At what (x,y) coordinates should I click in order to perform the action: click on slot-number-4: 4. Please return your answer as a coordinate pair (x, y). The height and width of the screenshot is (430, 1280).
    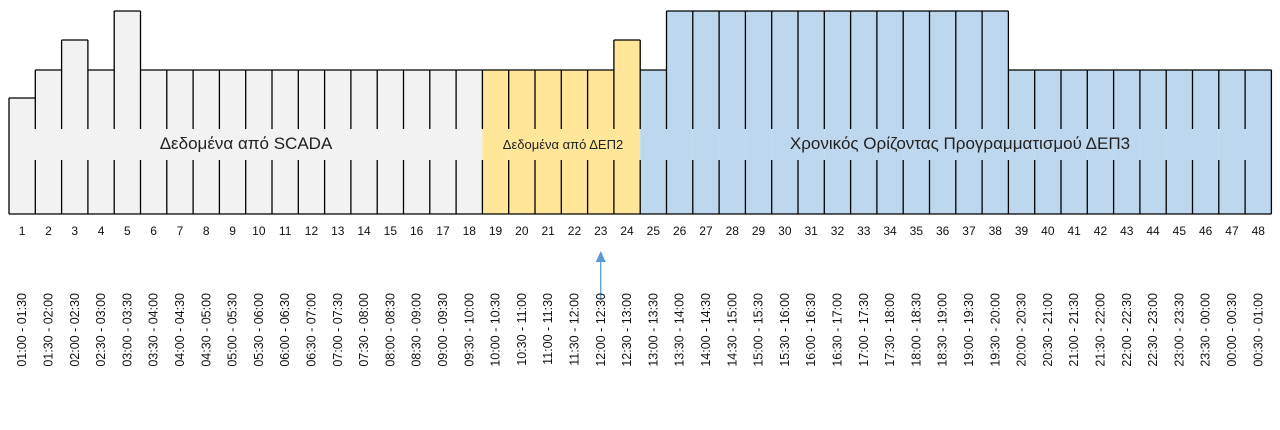
    Looking at the image, I should click on (101, 231).